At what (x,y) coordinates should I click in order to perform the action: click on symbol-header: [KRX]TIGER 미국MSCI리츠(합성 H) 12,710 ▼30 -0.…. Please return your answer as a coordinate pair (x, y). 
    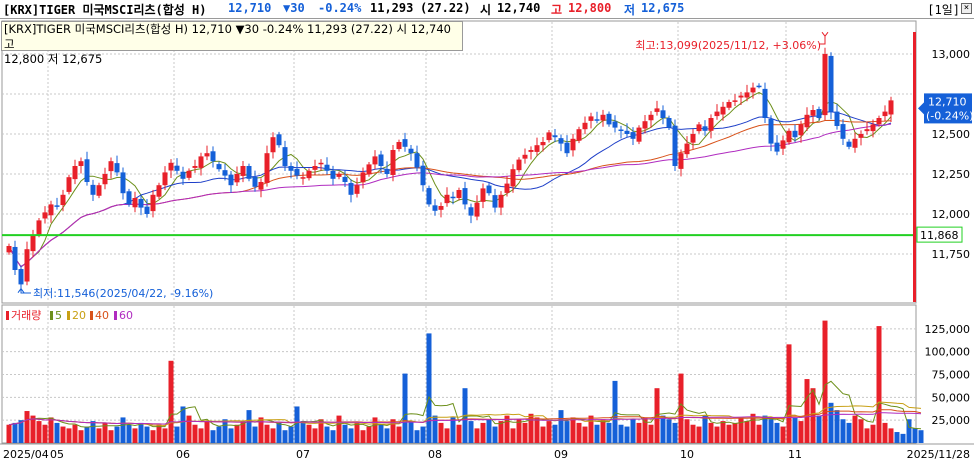
    Looking at the image, I should click on (487, 9).